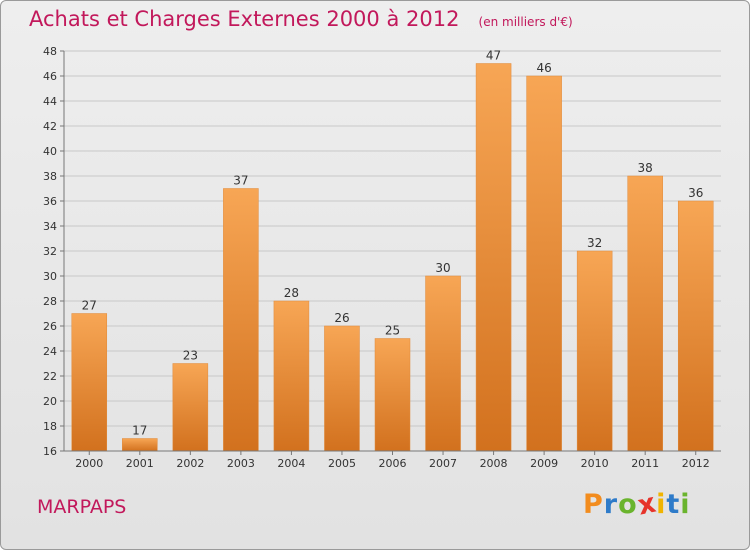 The width and height of the screenshot is (750, 550). What do you see at coordinates (140, 463) in the screenshot?
I see `x-tick-label: 2001` at bounding box center [140, 463].